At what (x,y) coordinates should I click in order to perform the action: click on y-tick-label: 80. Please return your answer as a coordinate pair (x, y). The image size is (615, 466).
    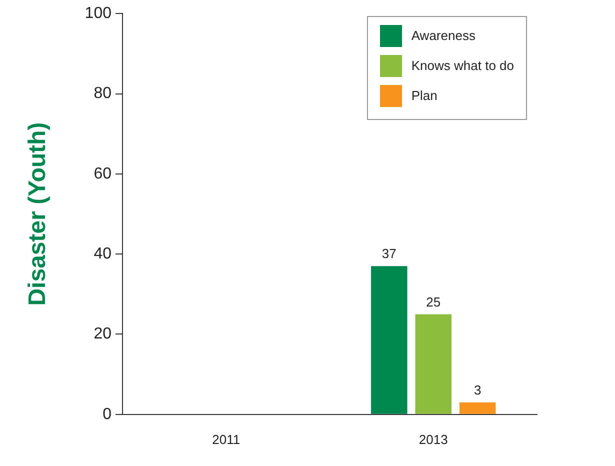
    Looking at the image, I should click on (103, 93).